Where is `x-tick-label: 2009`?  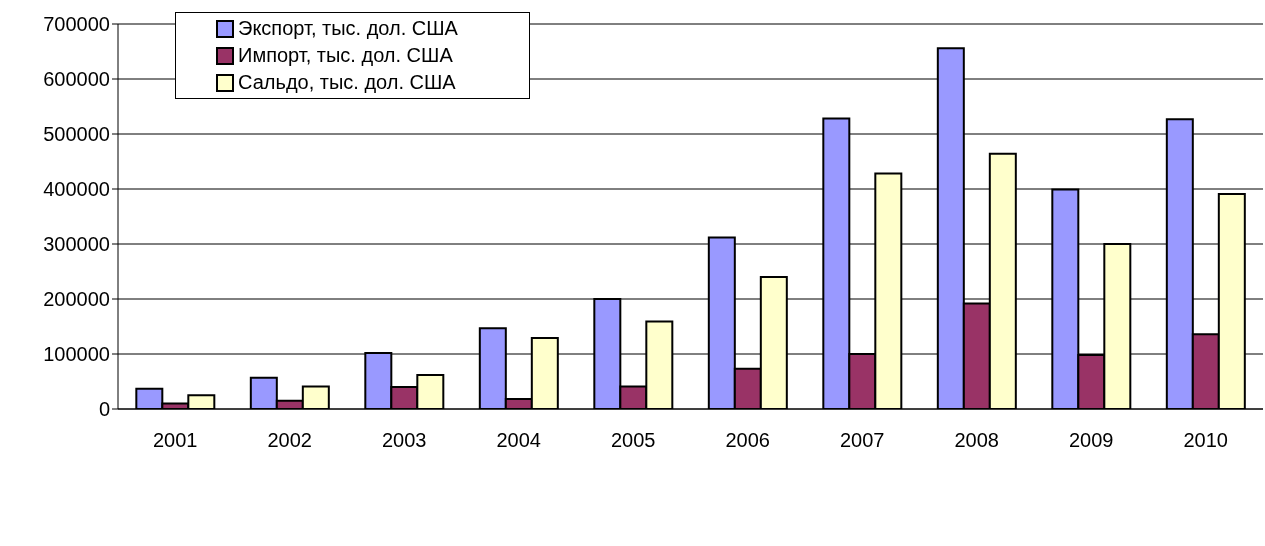 x-tick-label: 2009 is located at coordinates (1091, 440).